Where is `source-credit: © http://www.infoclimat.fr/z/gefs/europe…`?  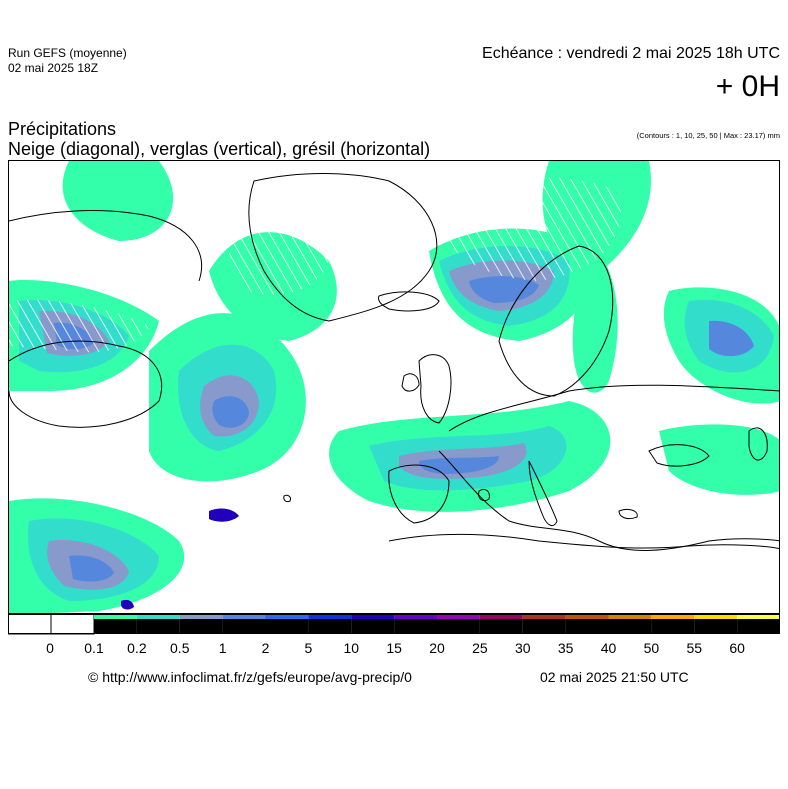 source-credit: © http://www.infoclimat.fr/z/gefs/europe… is located at coordinates (250, 677).